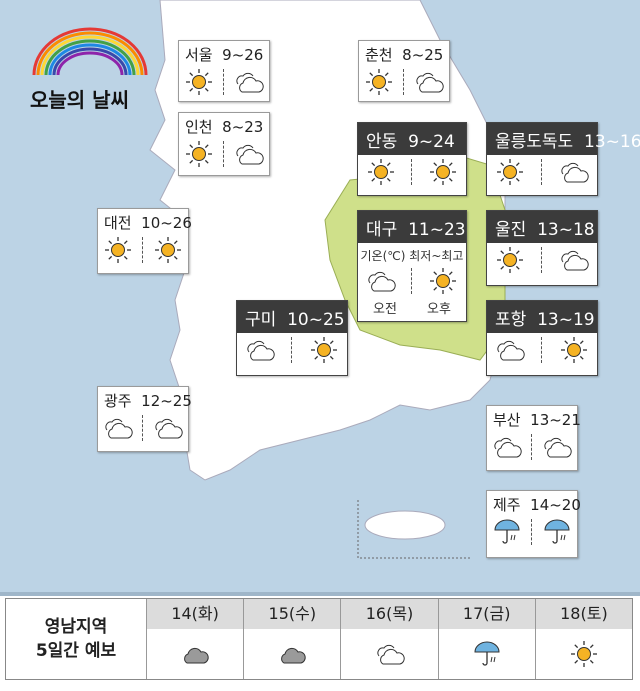  What do you see at coordinates (382, 142) in the screenshot?
I see `city-name: 안동` at bounding box center [382, 142].